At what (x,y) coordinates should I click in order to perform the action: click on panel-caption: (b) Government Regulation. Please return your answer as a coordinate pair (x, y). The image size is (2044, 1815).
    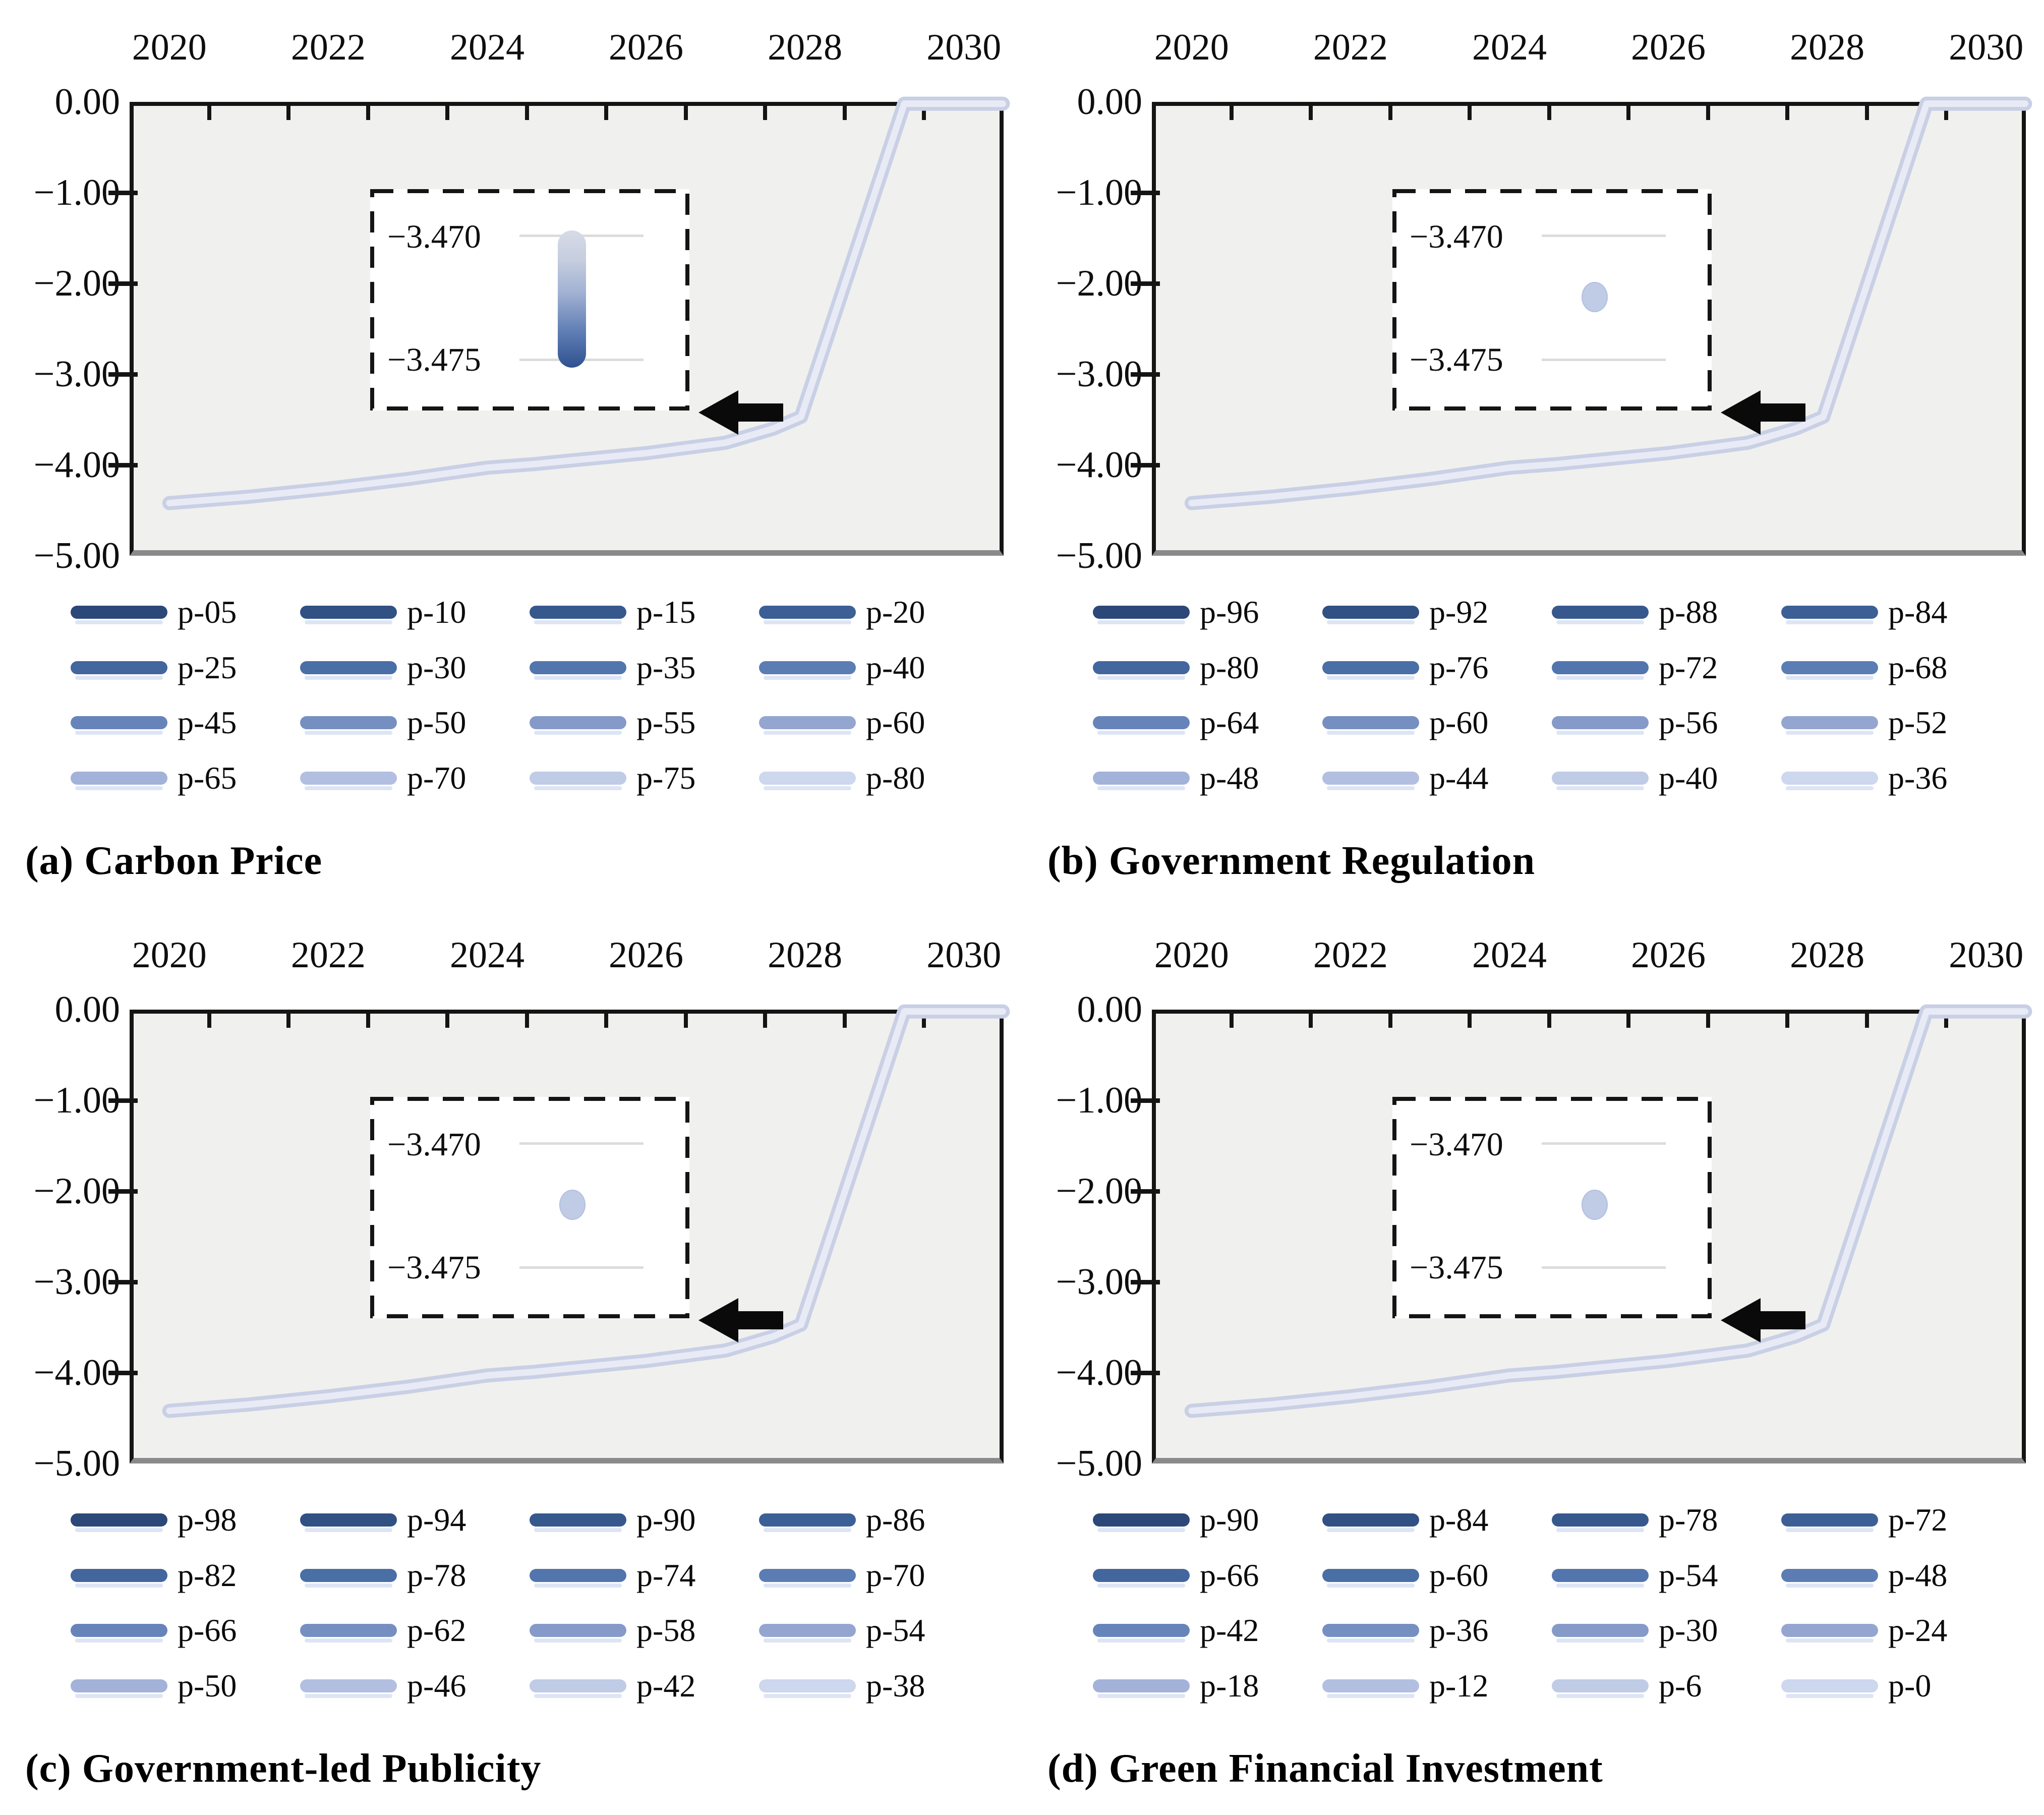
    Looking at the image, I should click on (1291, 861).